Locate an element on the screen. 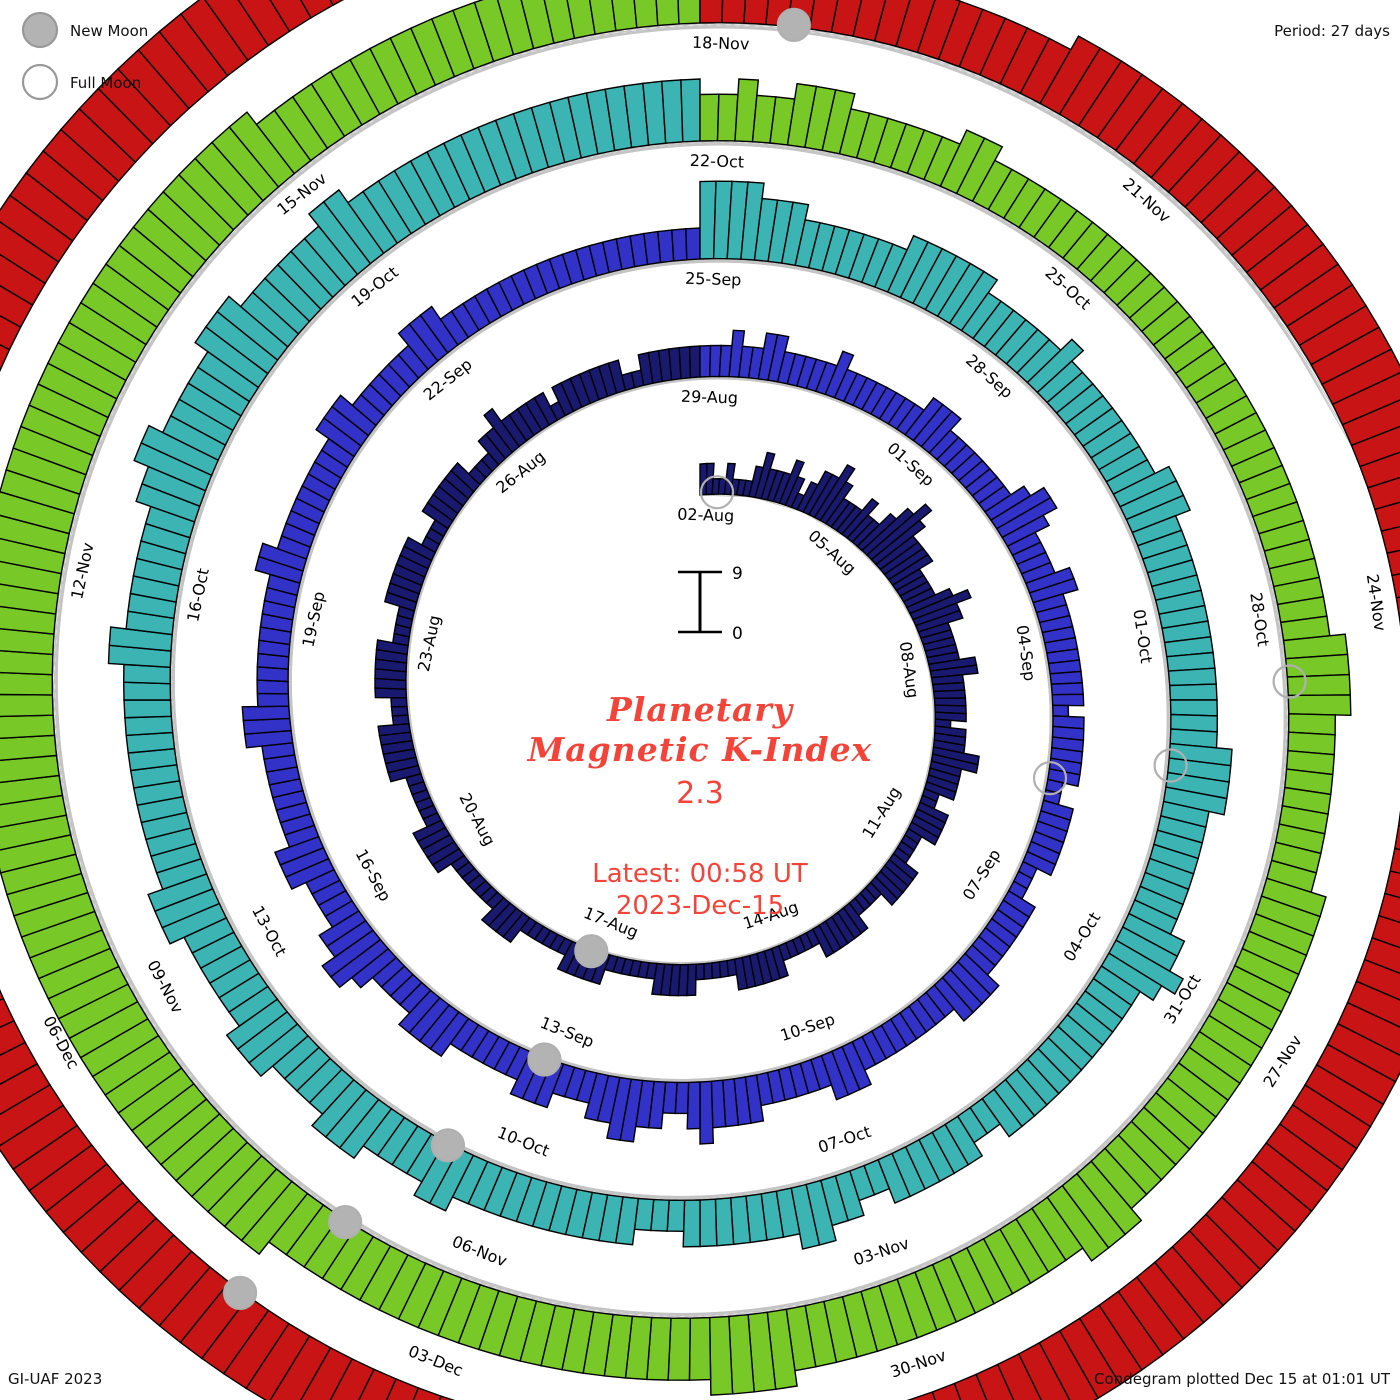  date-label: 16-Oct is located at coordinates (198, 595).